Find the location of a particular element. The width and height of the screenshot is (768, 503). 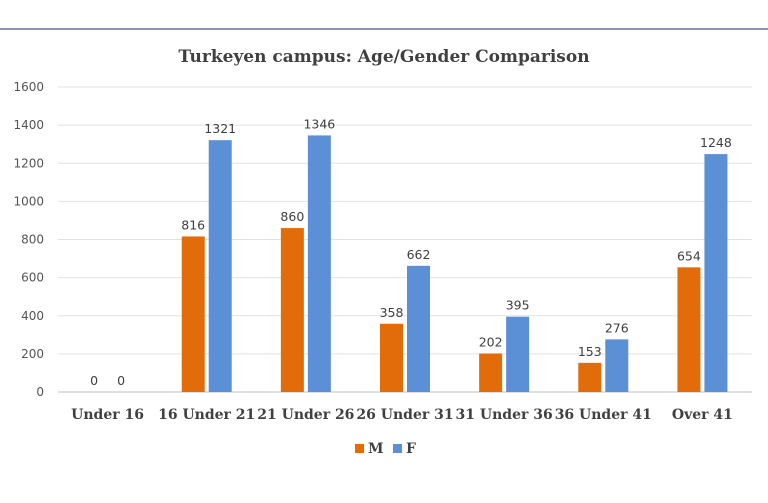

legend-label: F is located at coordinates (411, 449).